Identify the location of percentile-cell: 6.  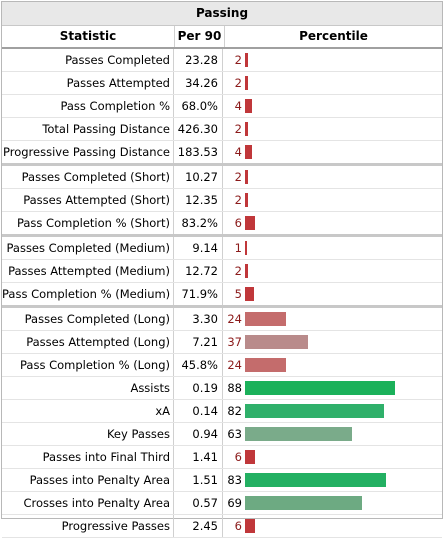
(332, 526).